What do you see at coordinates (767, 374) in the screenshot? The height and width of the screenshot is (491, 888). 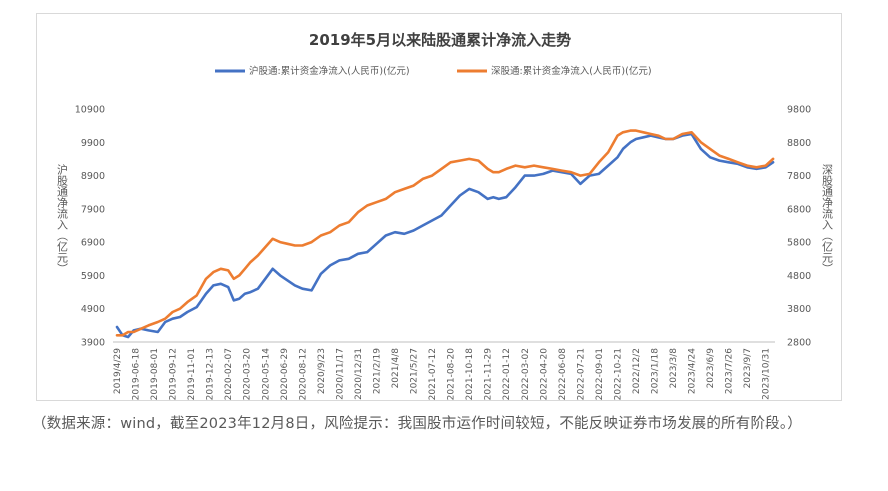 I see `x-tick-label: 2023/10/31` at bounding box center [767, 374].